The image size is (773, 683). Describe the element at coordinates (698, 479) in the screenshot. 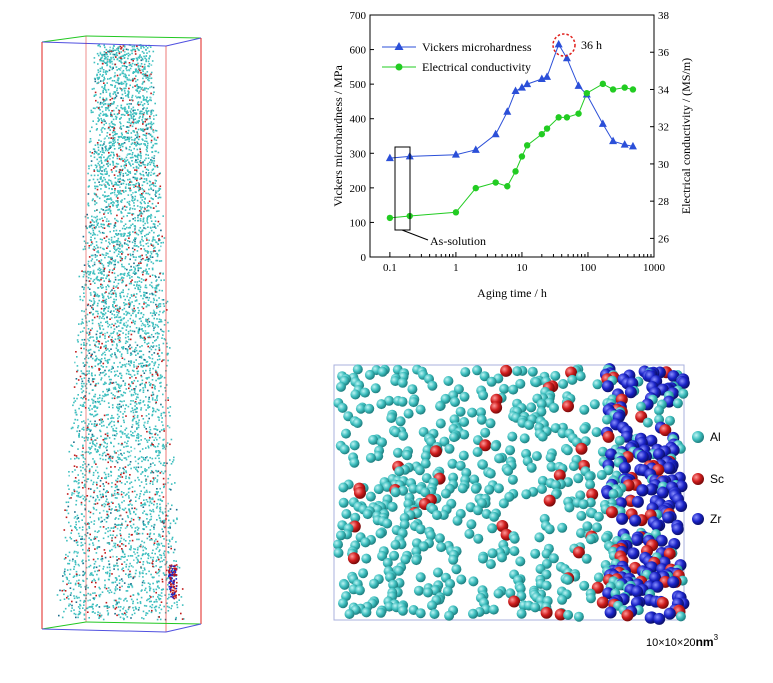

I see `sc-atom-marker` at that location.